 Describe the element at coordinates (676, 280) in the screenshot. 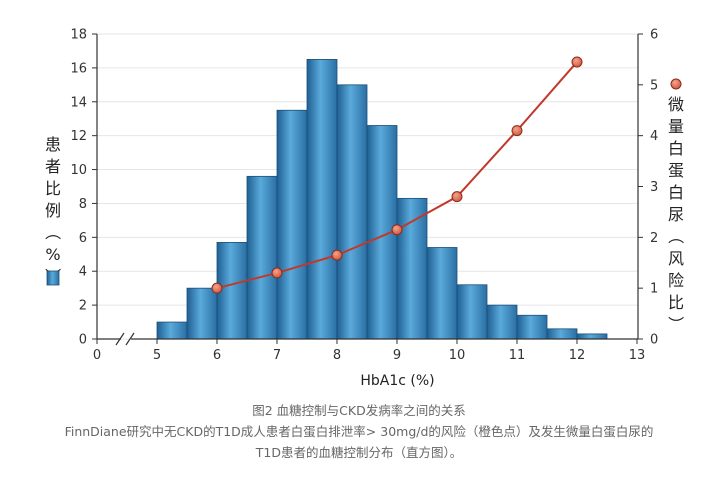

I see `y2-axis-title-char: 险` at that location.